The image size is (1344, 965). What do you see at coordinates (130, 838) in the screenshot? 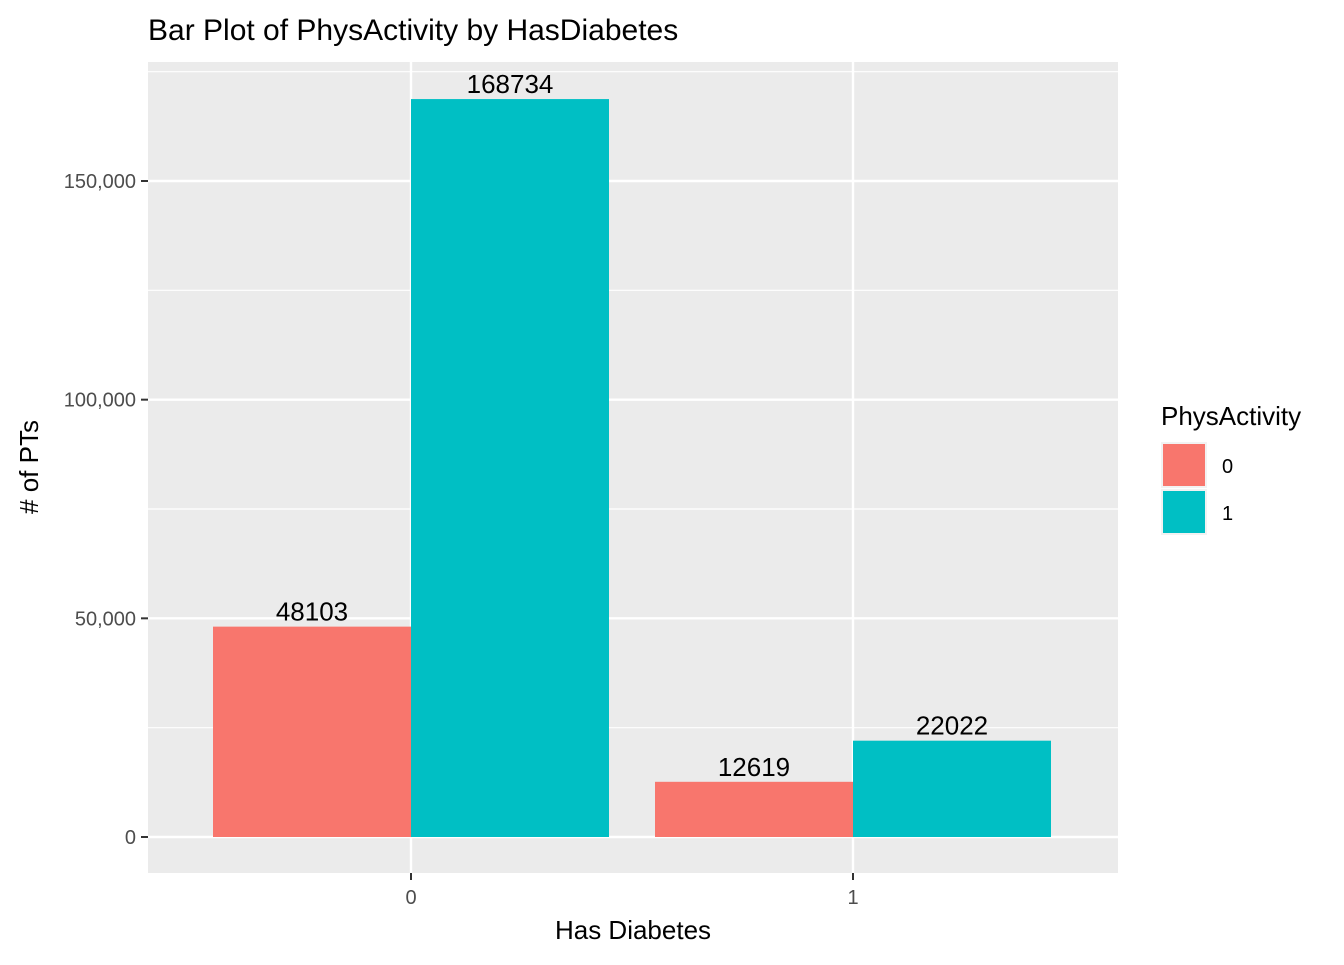
I see `y-tick-label: 0` at bounding box center [130, 838].